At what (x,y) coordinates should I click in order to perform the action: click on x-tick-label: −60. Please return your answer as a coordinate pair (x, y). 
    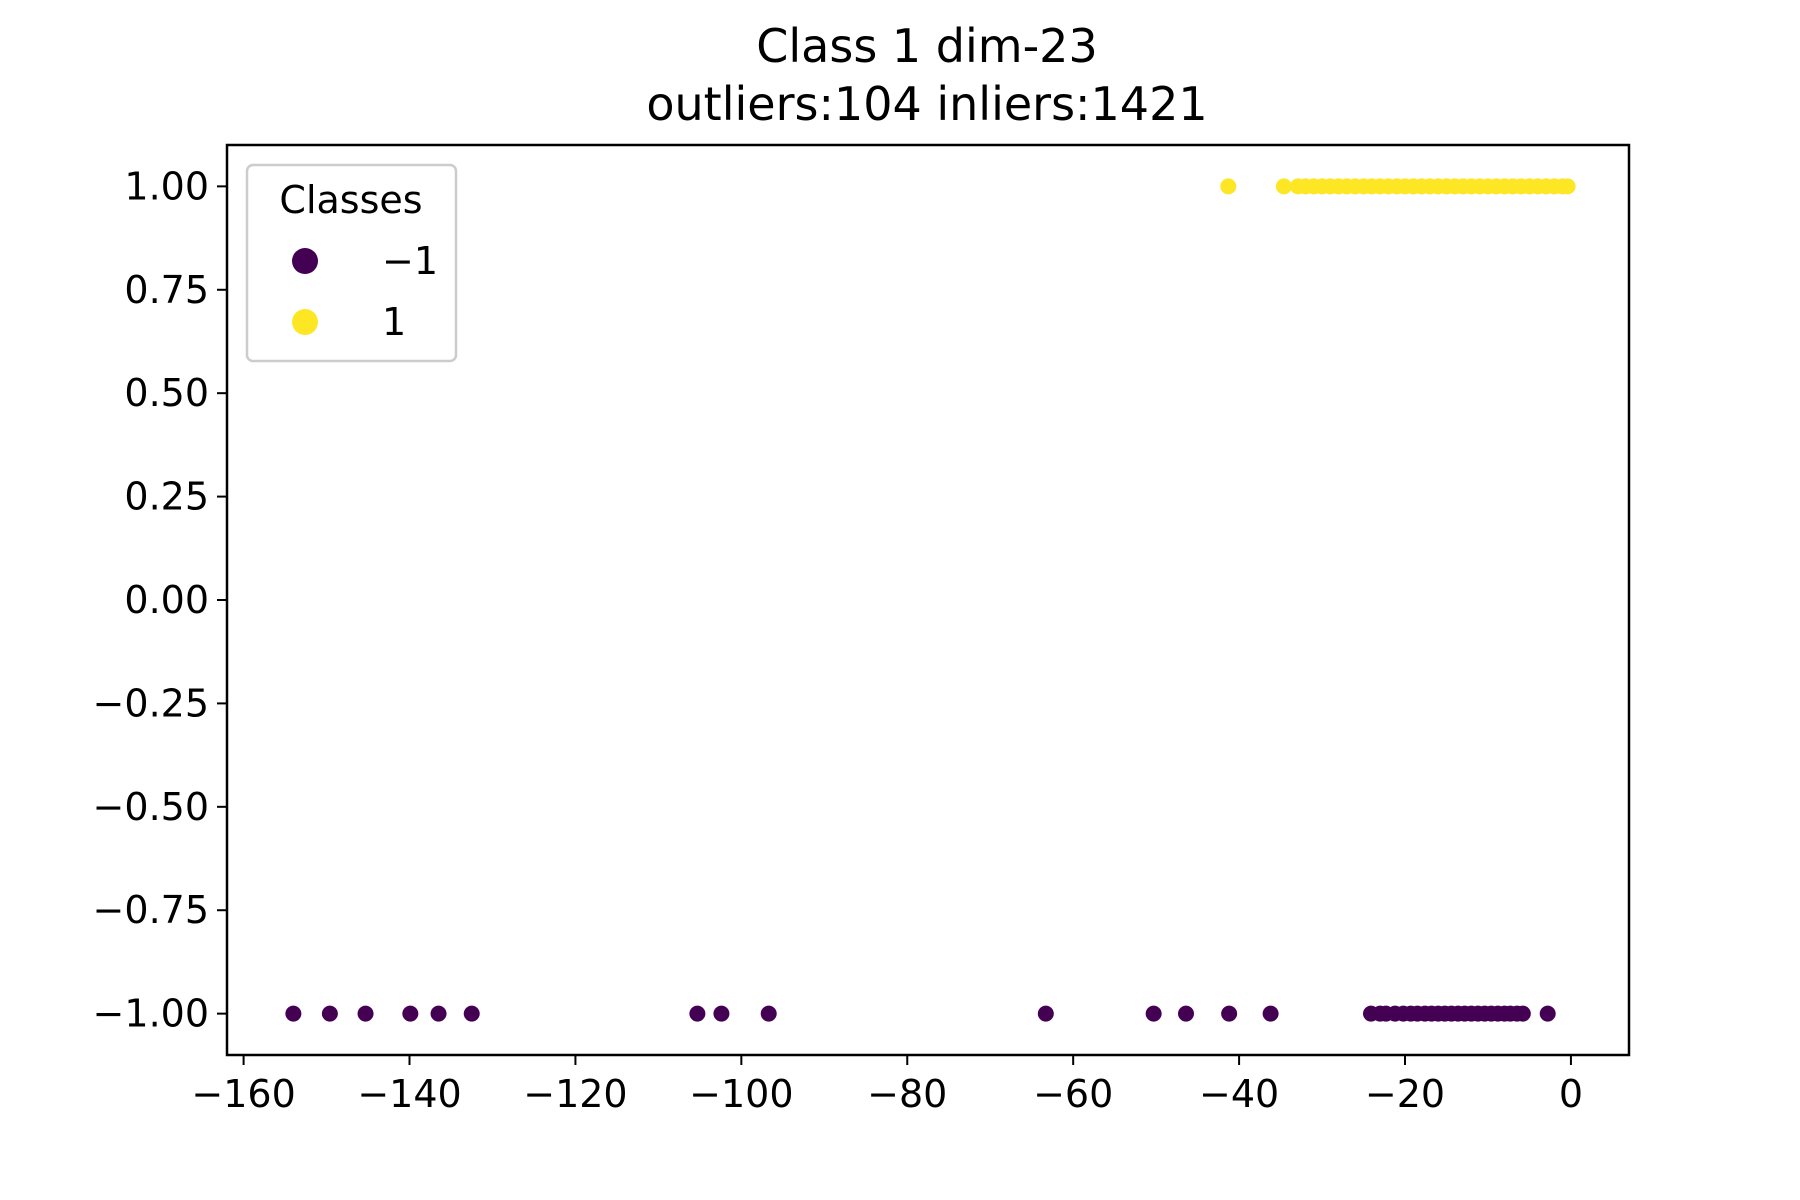
    Looking at the image, I should click on (1073, 1094).